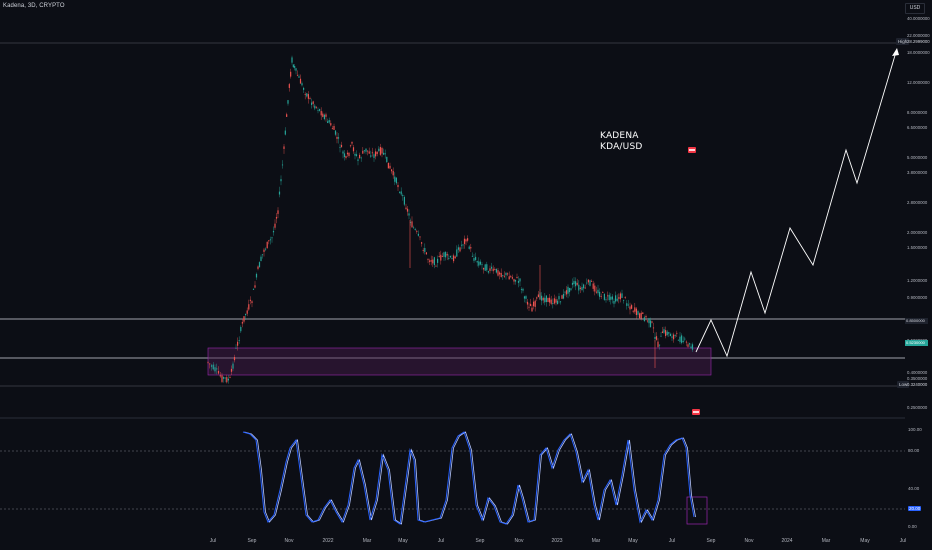  What do you see at coordinates (917, 247) in the screenshot?
I see `price-axis-label: 1.5000000` at bounding box center [917, 247].